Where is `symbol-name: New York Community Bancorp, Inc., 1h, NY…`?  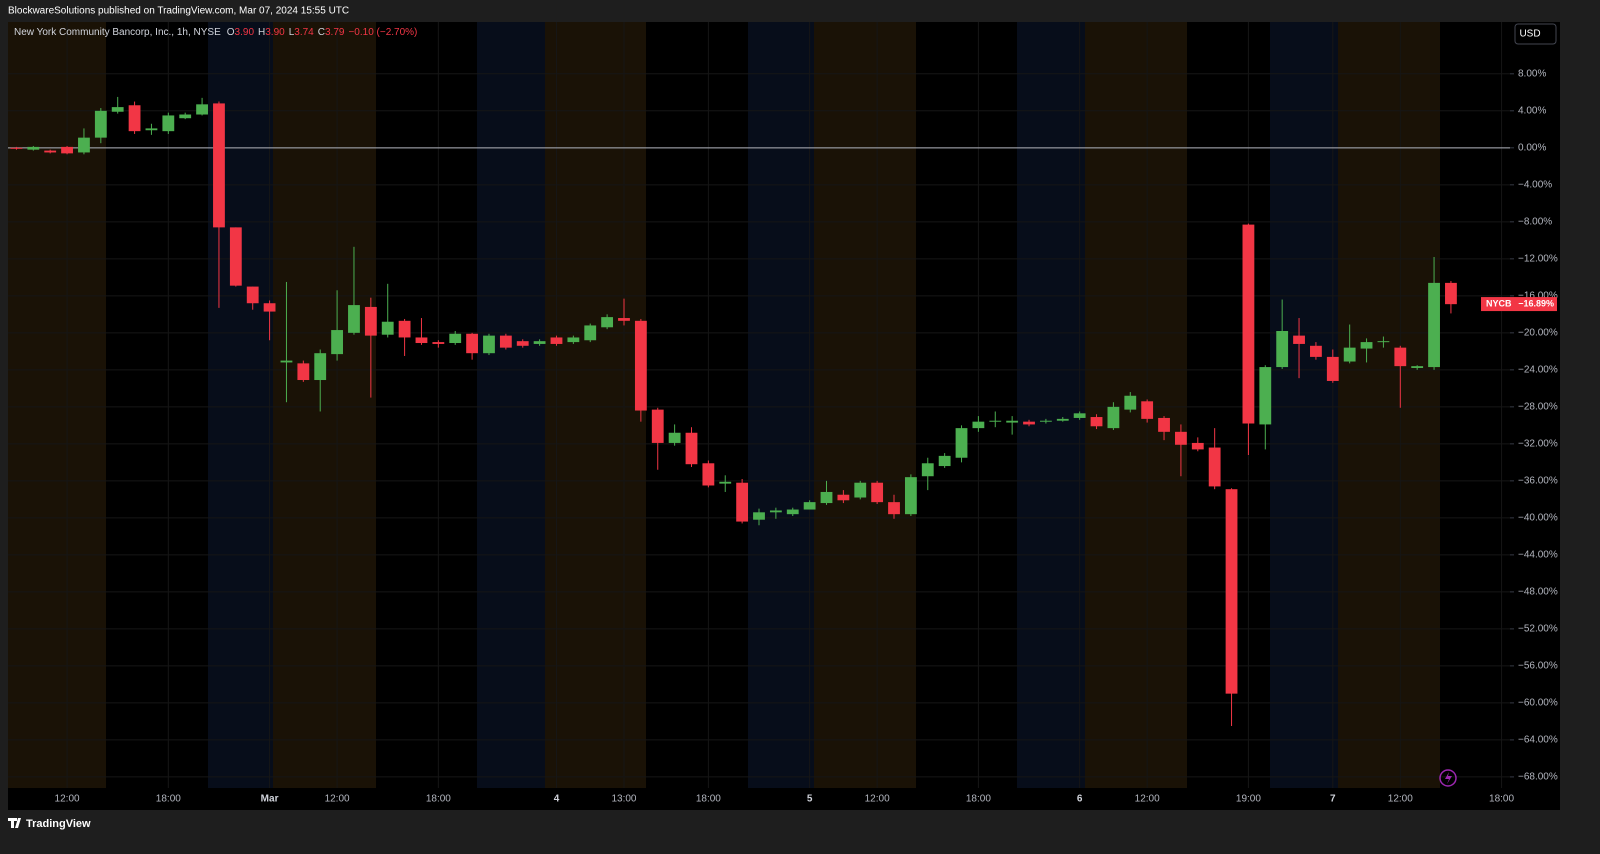 symbol-name: New York Community Bancorp, Inc., 1h, NY… is located at coordinates (117, 32).